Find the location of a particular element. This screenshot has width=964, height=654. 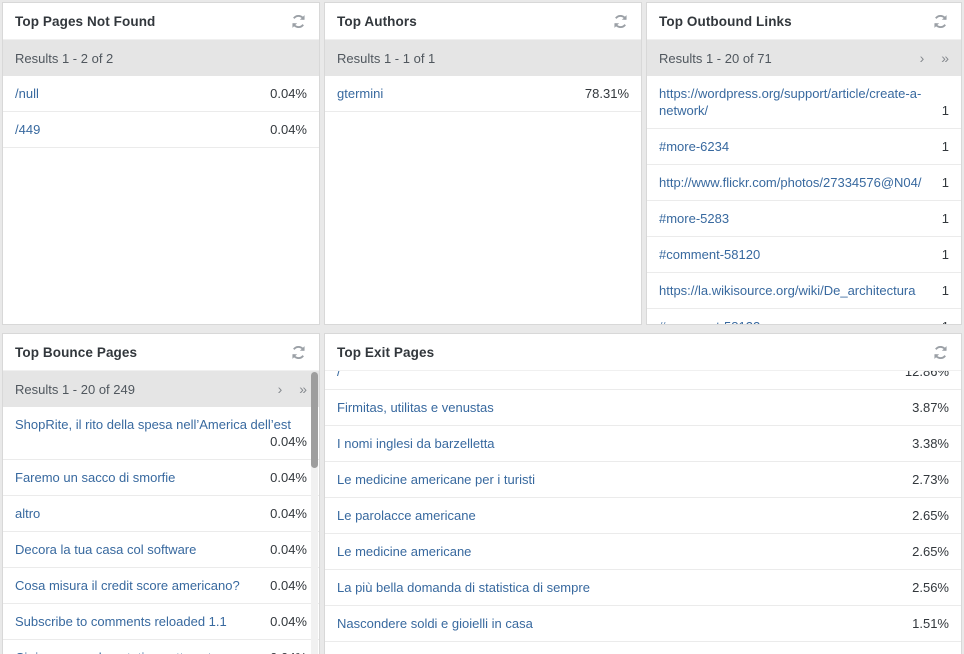

panel-header: Top Authors is located at coordinates (483, 21).